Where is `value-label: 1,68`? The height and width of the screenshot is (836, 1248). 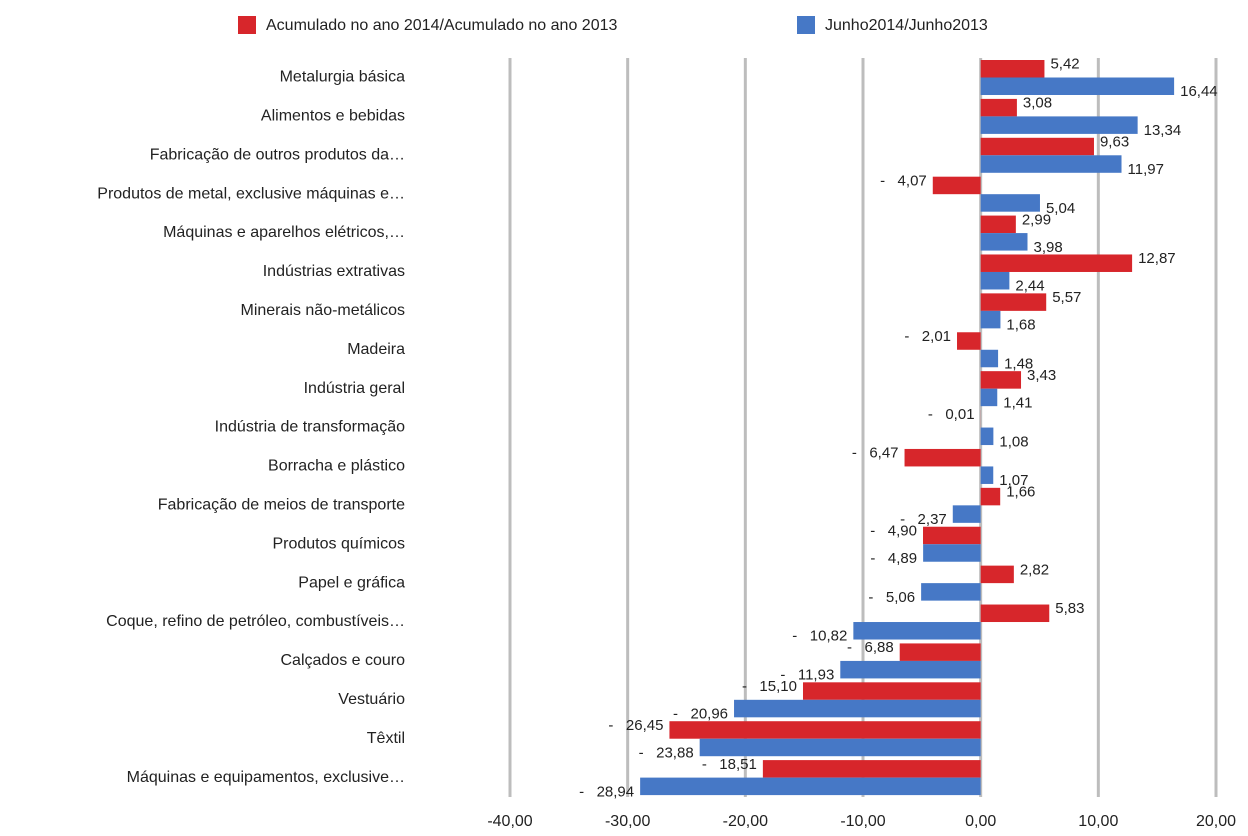 value-label: 1,68 is located at coordinates (1020, 325).